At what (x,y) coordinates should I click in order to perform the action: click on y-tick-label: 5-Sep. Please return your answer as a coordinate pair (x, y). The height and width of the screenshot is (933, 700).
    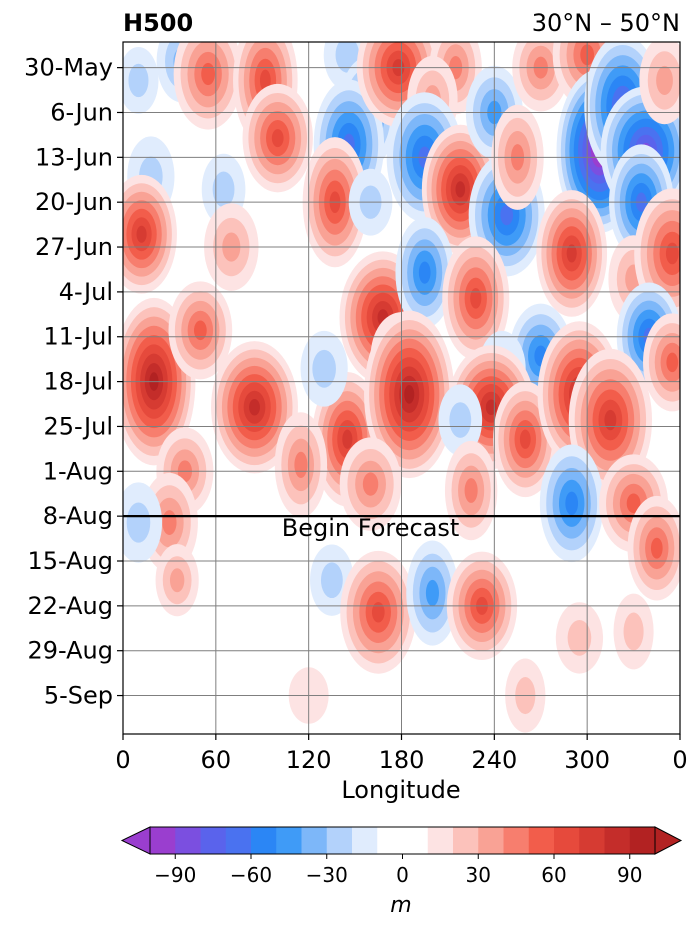
    Looking at the image, I should click on (78, 696).